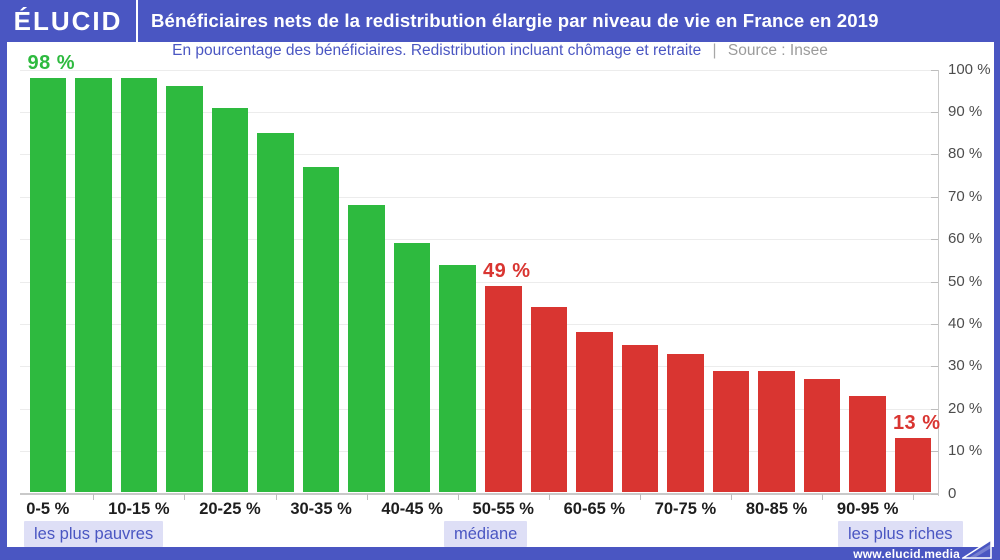 The width and height of the screenshot is (1000, 560). What do you see at coordinates (965, 239) in the screenshot?
I see `y-tick-label: 60 %` at bounding box center [965, 239].